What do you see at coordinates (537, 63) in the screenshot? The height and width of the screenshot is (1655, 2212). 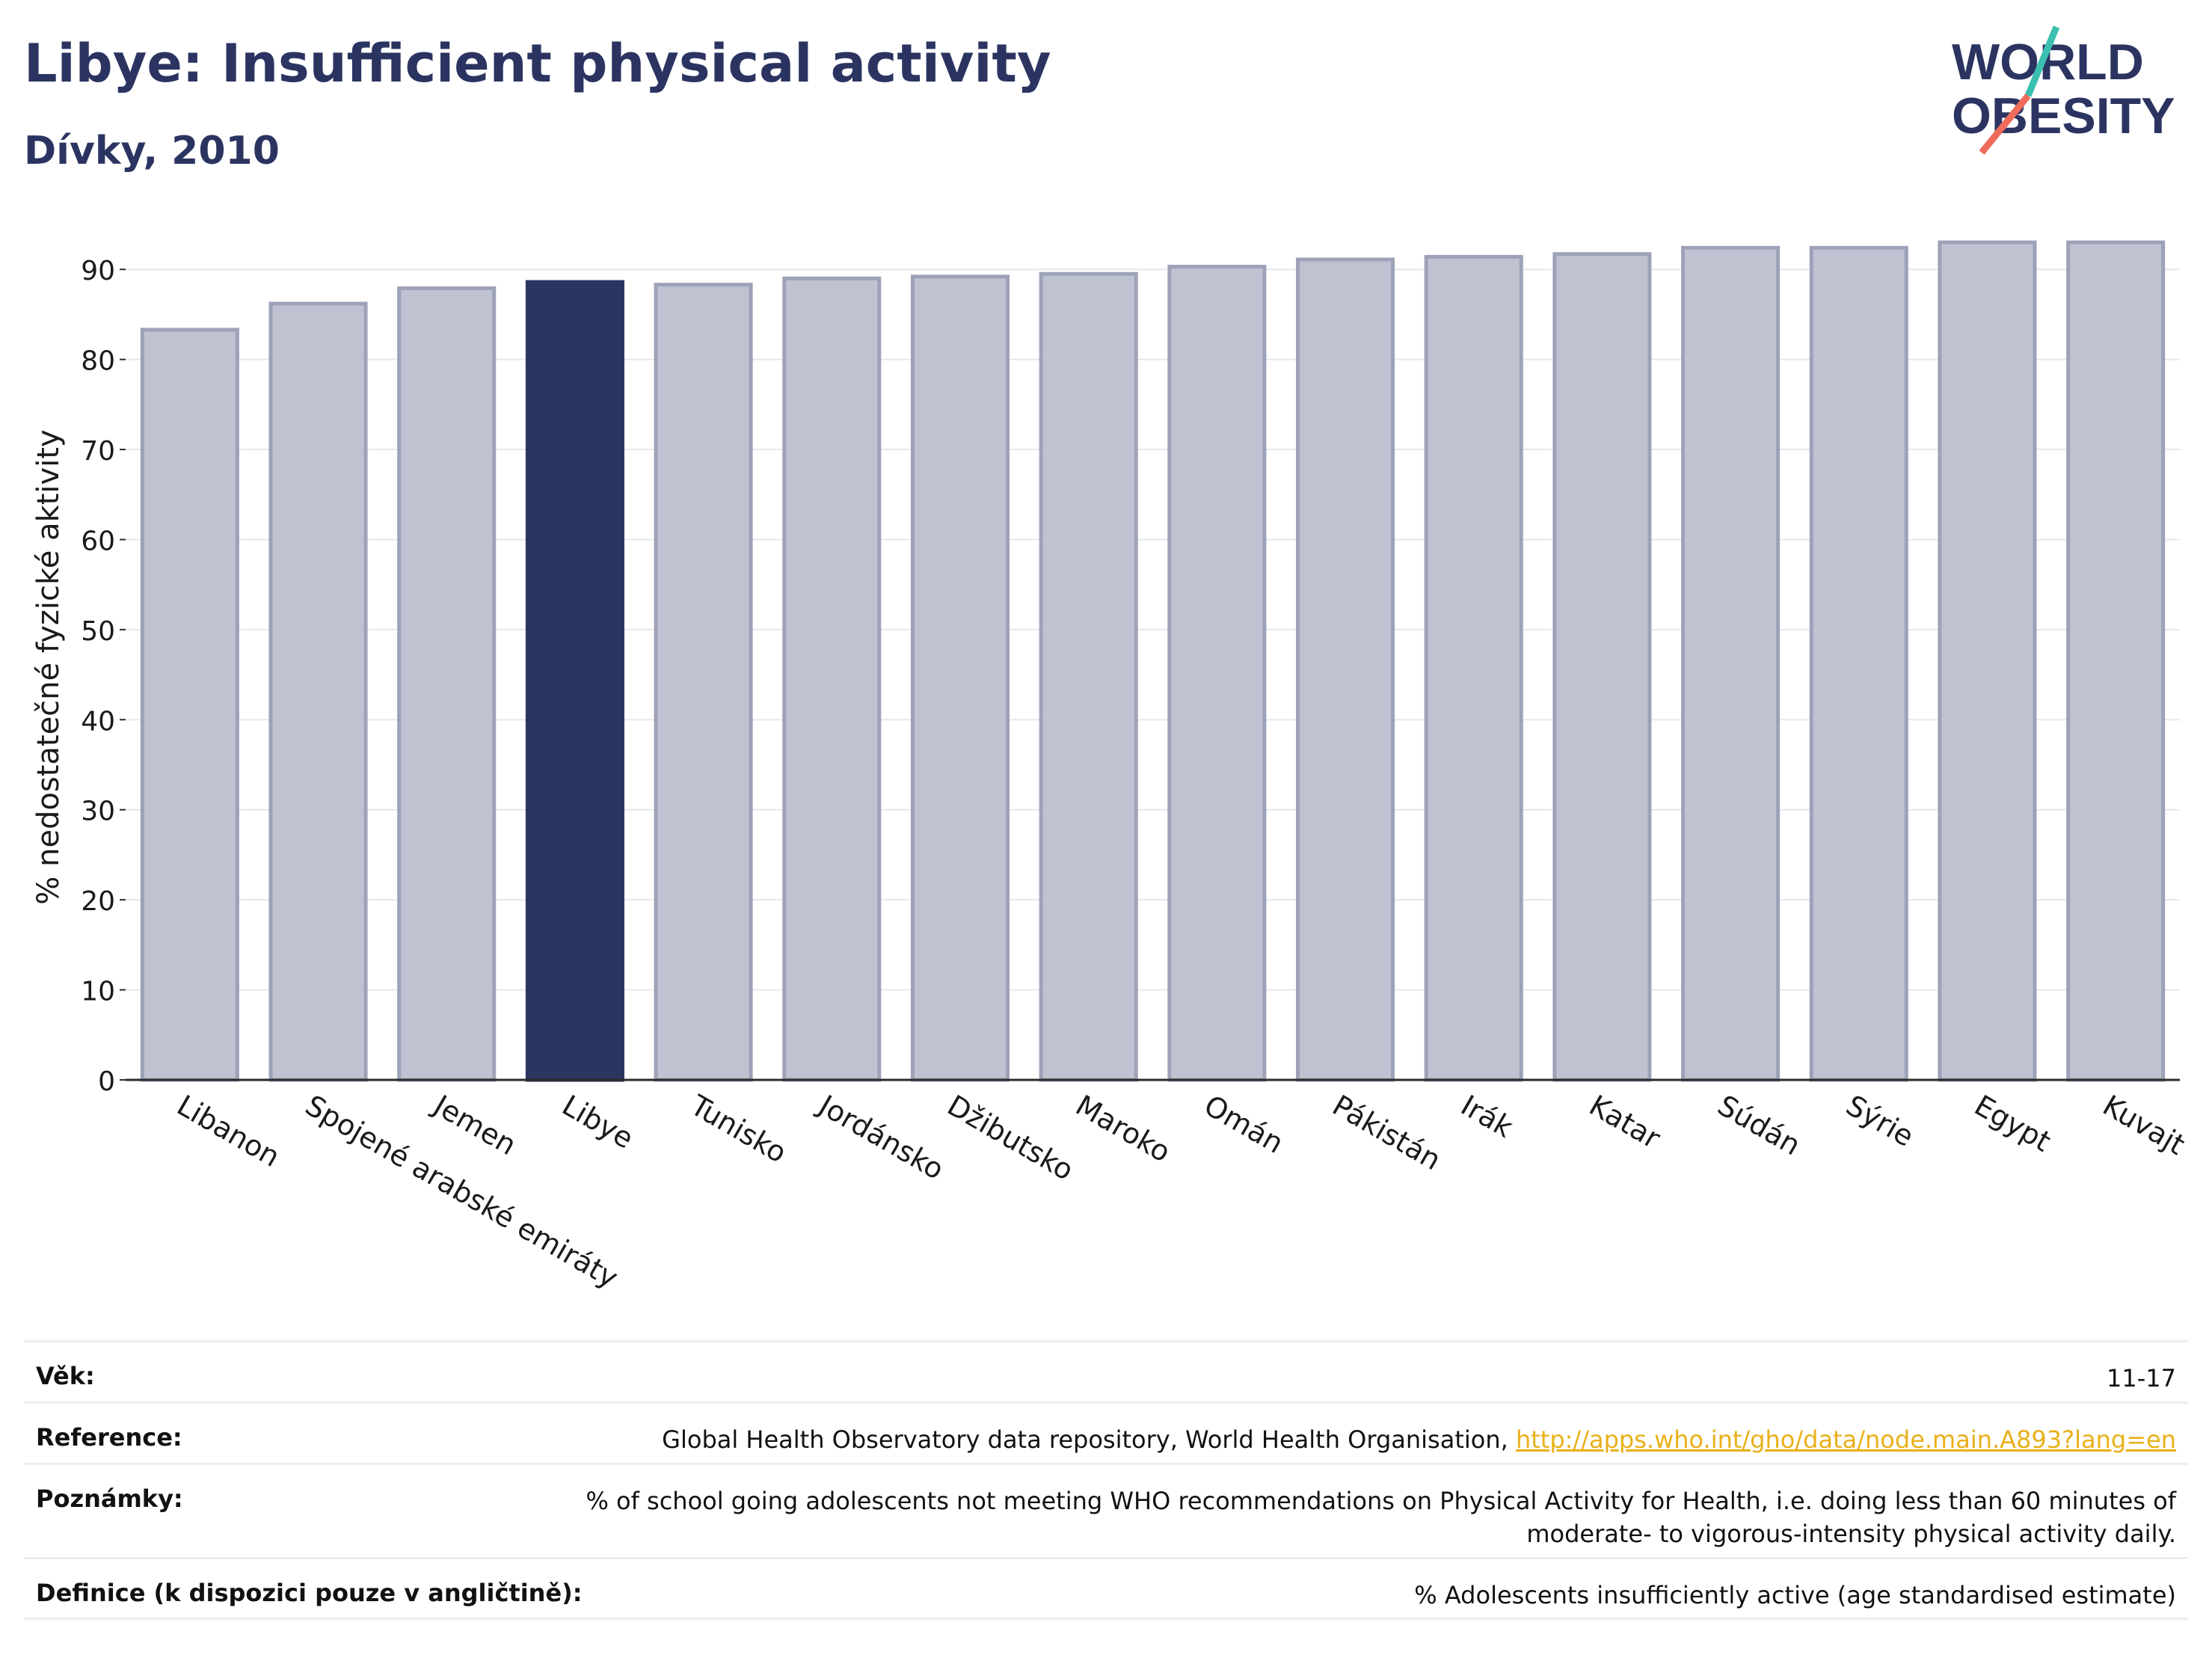 I see `page-title: Libye: Insufficient physical activity` at bounding box center [537, 63].